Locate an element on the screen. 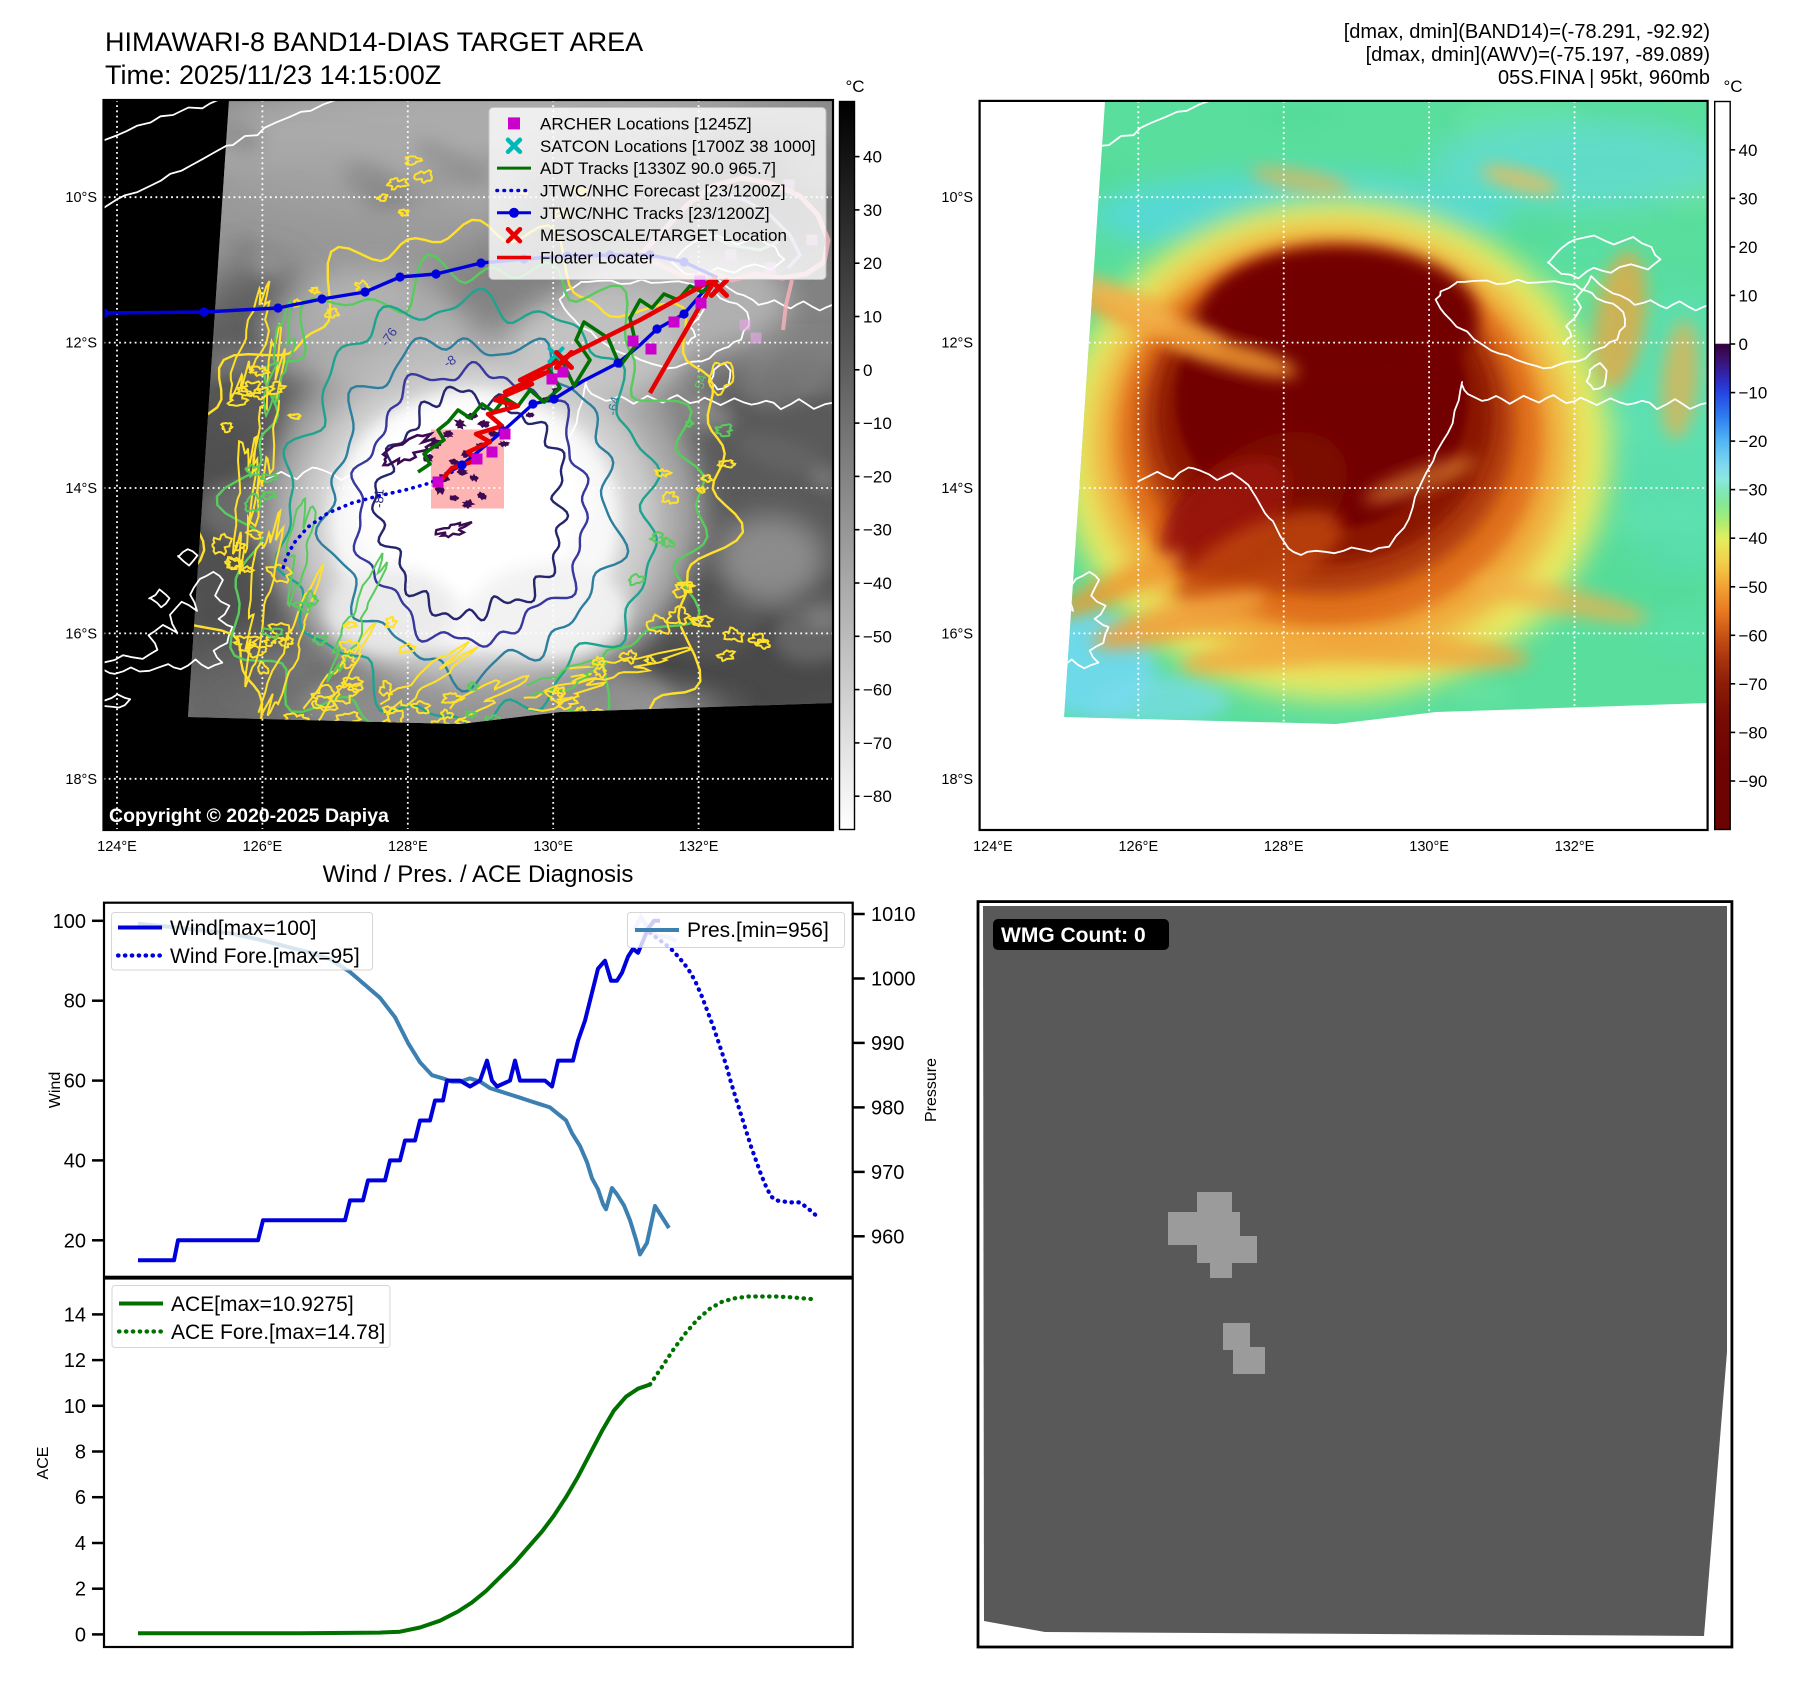  svg-text: -54 is located at coordinates (699, 384).